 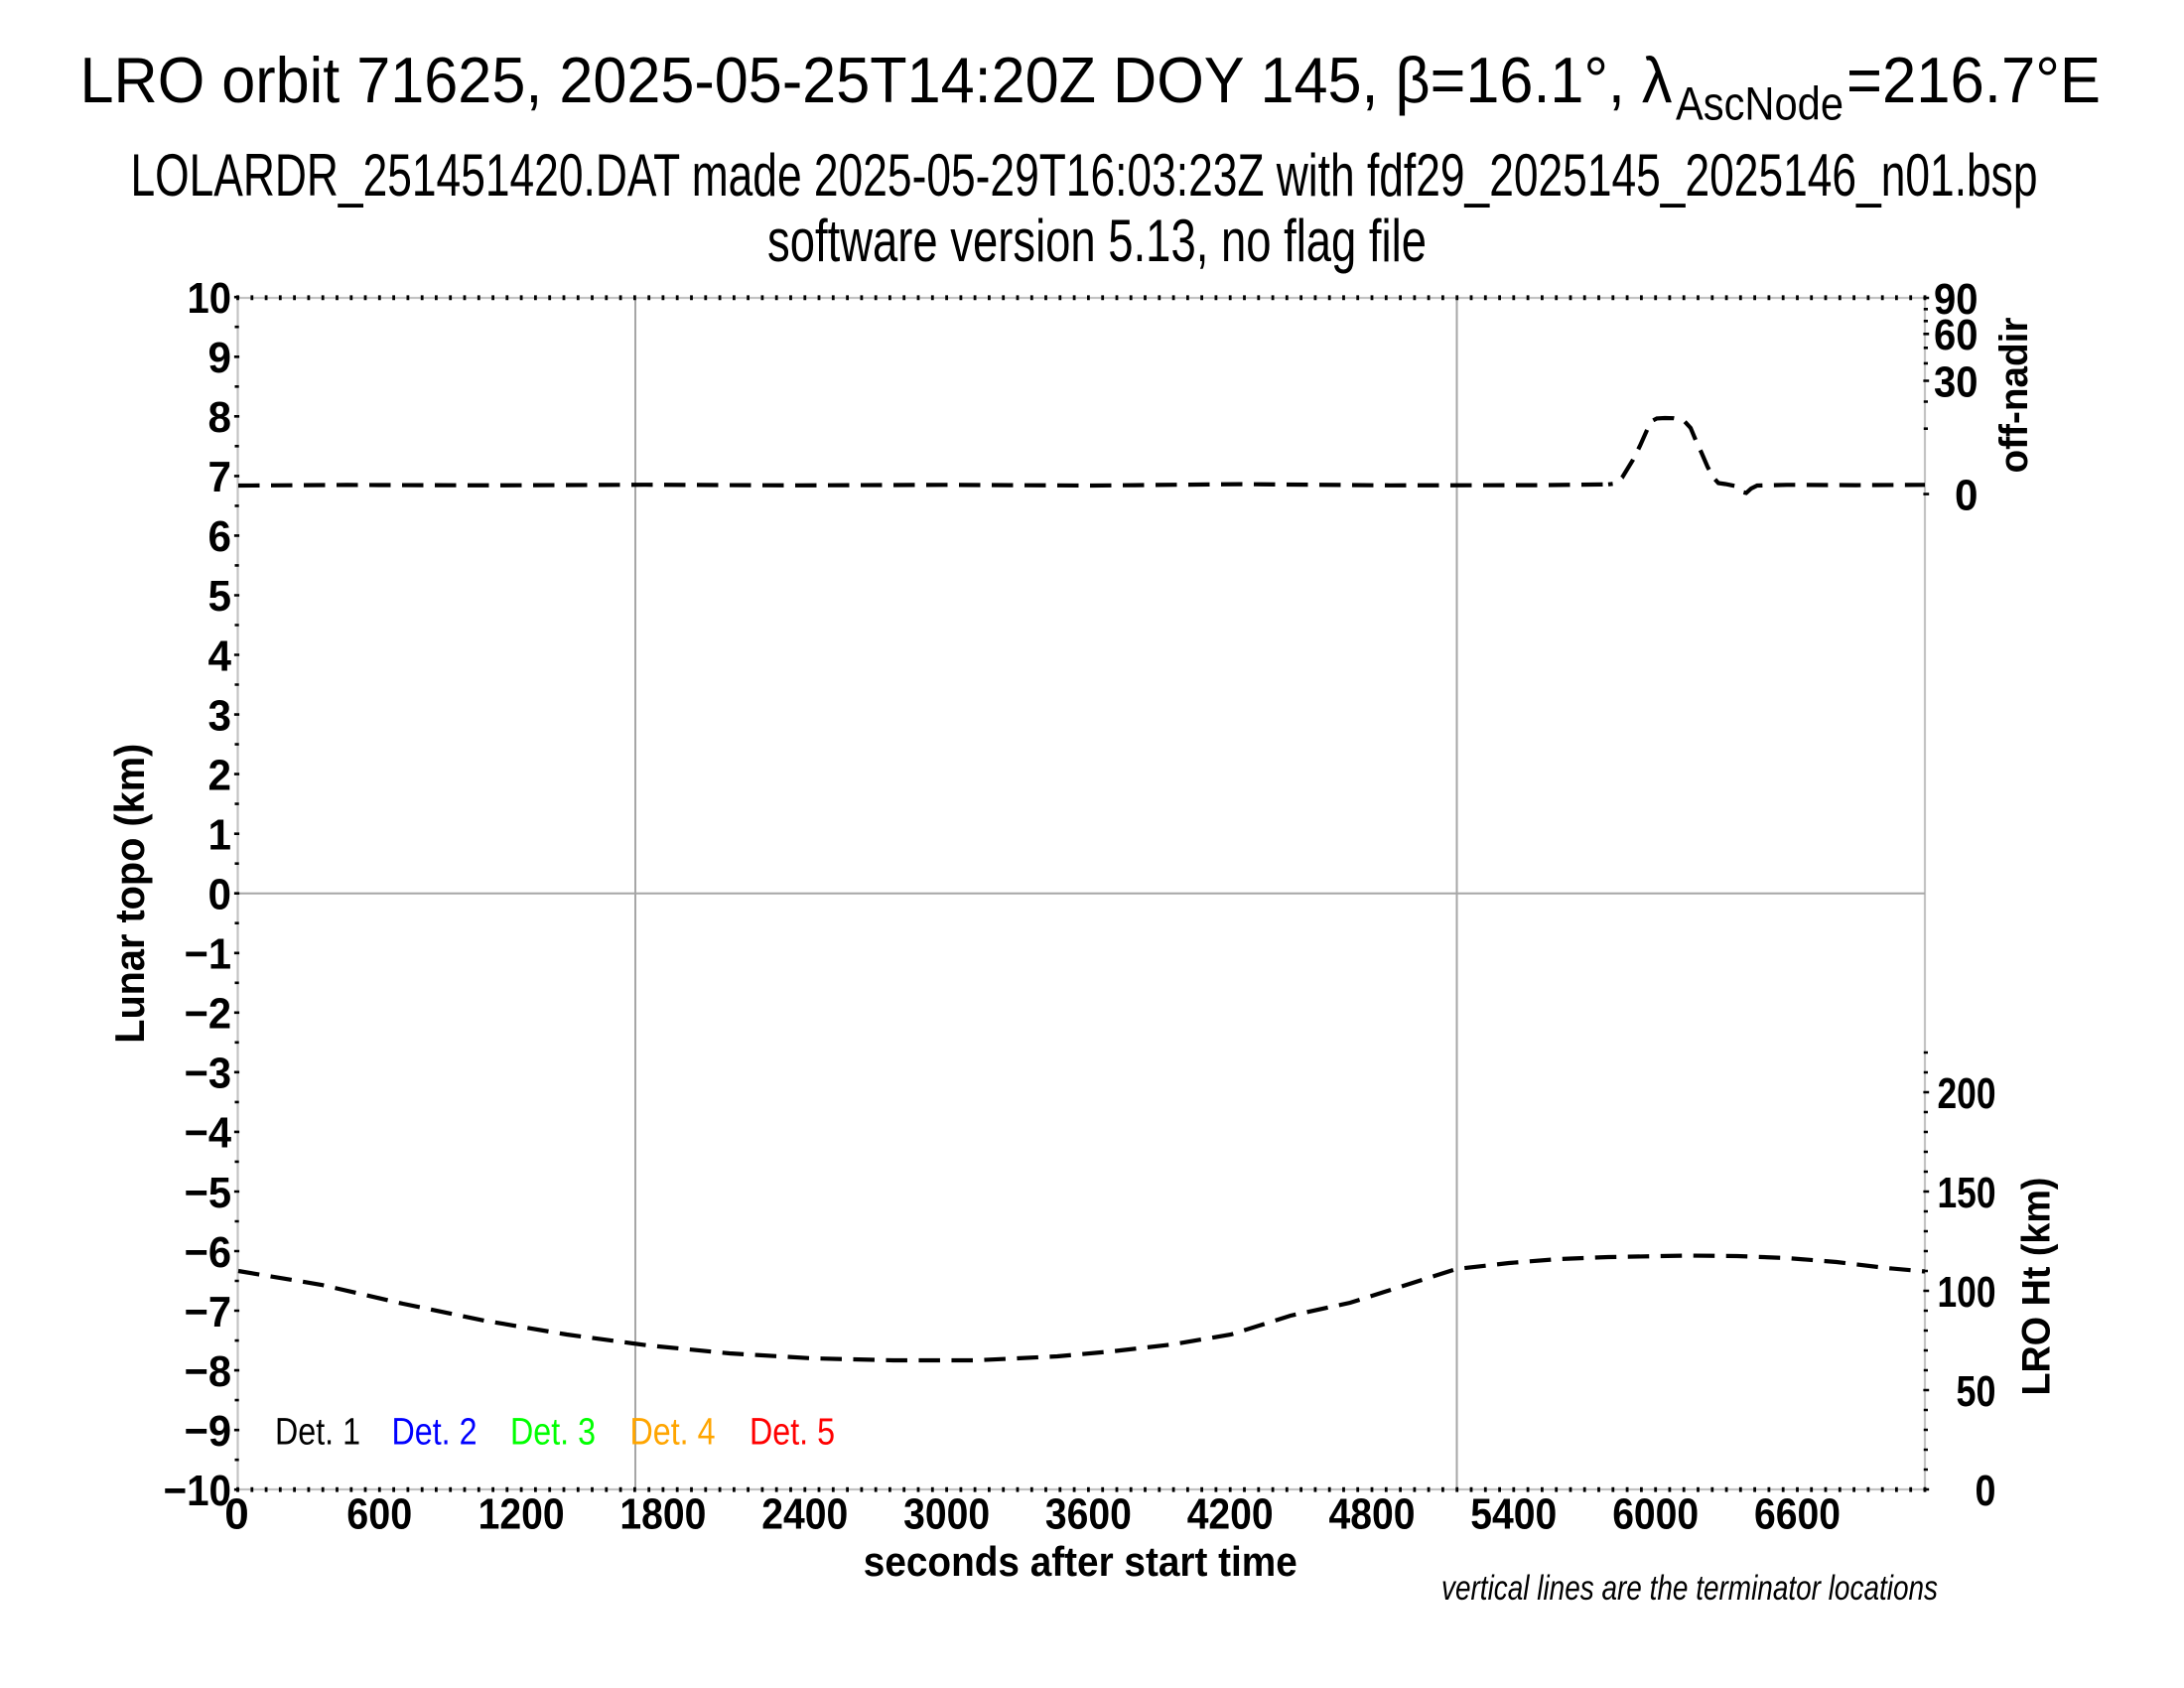 What do you see at coordinates (1097, 241) in the screenshot?
I see `svg-text:software version 5.13, no flag: software version 5.13, no flag file` at bounding box center [1097, 241].